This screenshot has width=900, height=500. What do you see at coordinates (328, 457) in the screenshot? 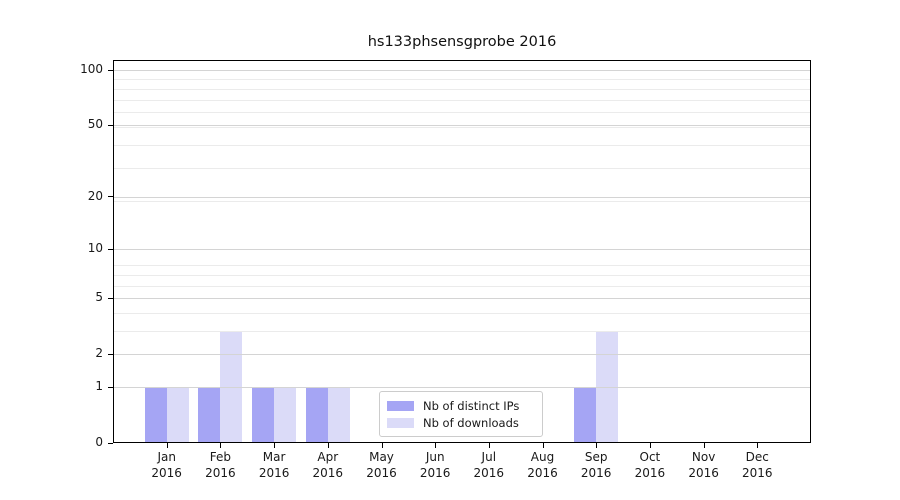
I see `x-tick-month-label: Apr` at bounding box center [328, 457].